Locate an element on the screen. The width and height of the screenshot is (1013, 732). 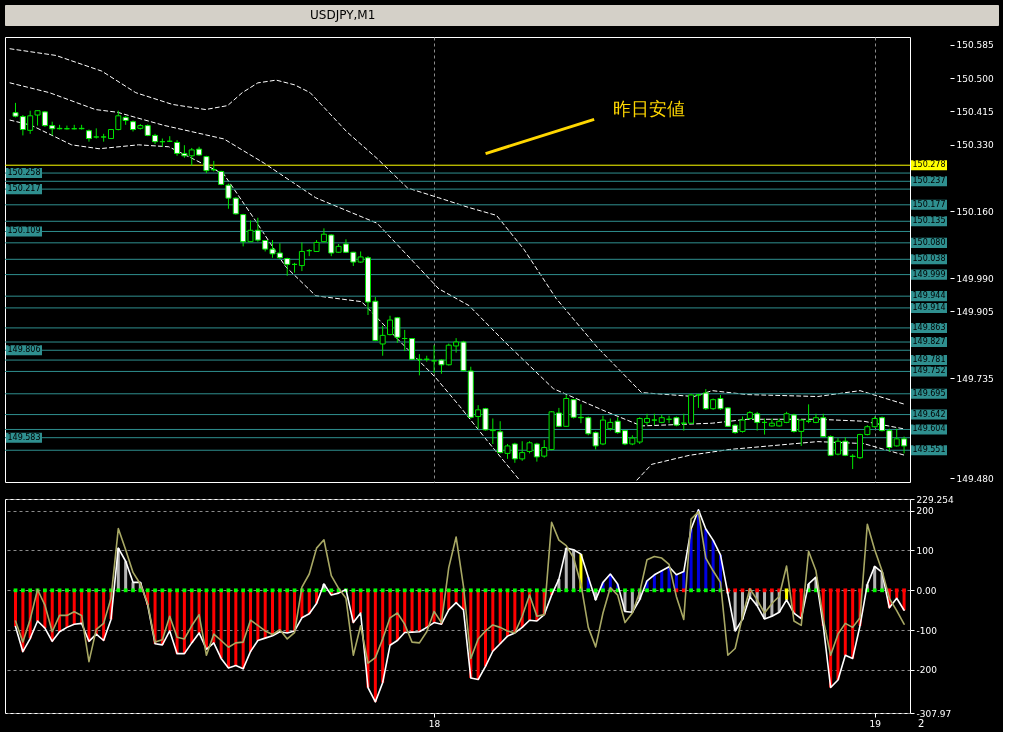
ref-line-label: 149.806 is located at coordinates (24, 350).